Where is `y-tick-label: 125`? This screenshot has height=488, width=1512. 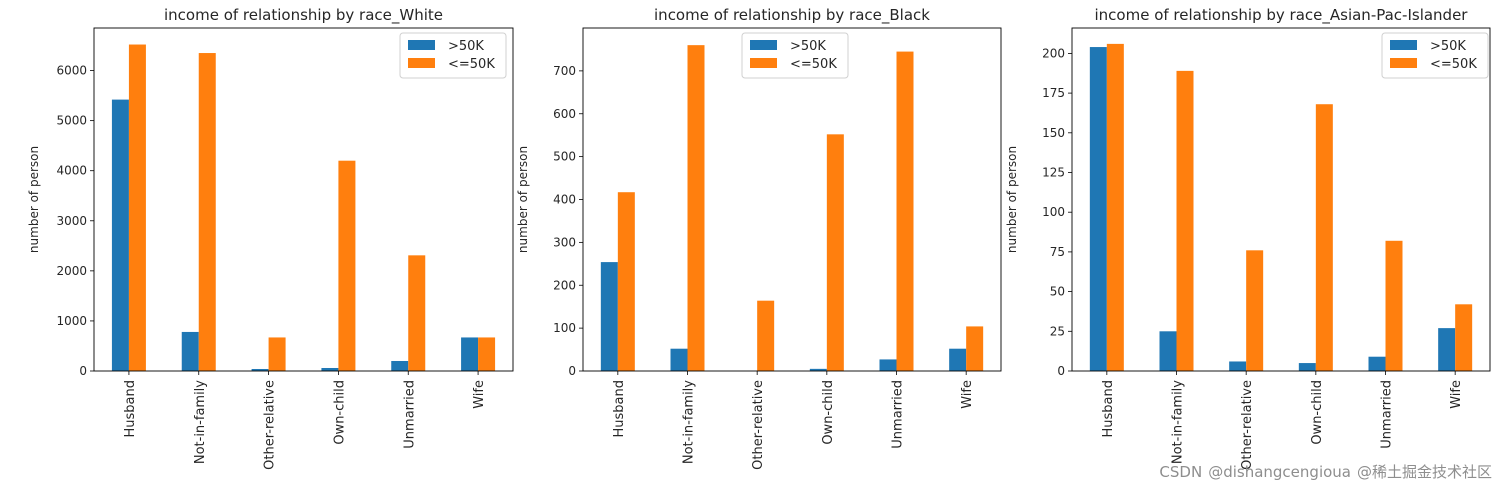
y-tick-label: 125 is located at coordinates (1053, 173).